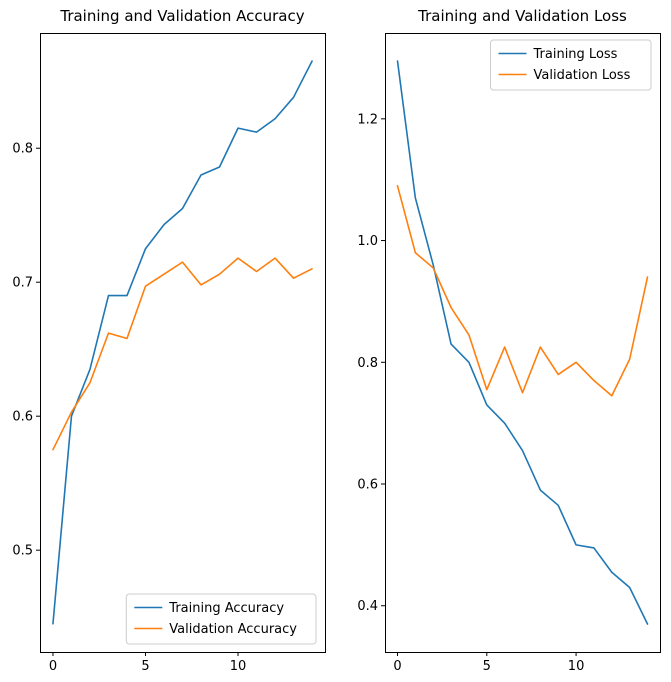 This screenshot has width=671, height=682. What do you see at coordinates (182, 16) in the screenshot?
I see `accuracy-chart-title: Training and Validation Accuracy` at bounding box center [182, 16].